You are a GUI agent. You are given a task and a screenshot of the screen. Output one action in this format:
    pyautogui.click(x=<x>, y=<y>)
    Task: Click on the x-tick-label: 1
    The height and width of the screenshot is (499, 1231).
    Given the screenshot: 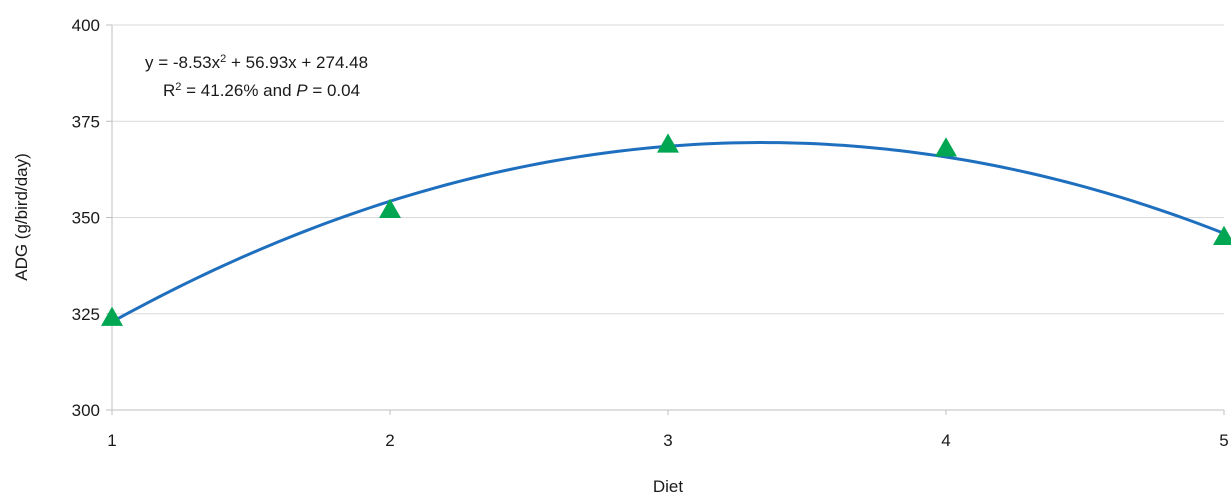 What is the action you would take?
    pyautogui.click(x=111, y=440)
    